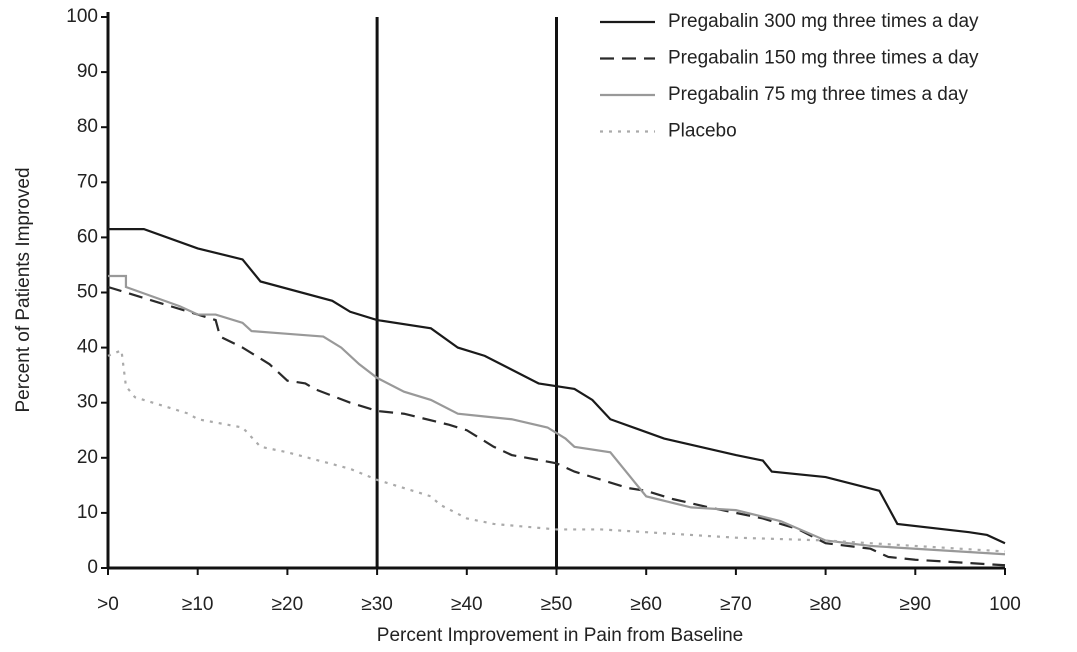  I want to click on x-tick-label: >0, so click(108, 604).